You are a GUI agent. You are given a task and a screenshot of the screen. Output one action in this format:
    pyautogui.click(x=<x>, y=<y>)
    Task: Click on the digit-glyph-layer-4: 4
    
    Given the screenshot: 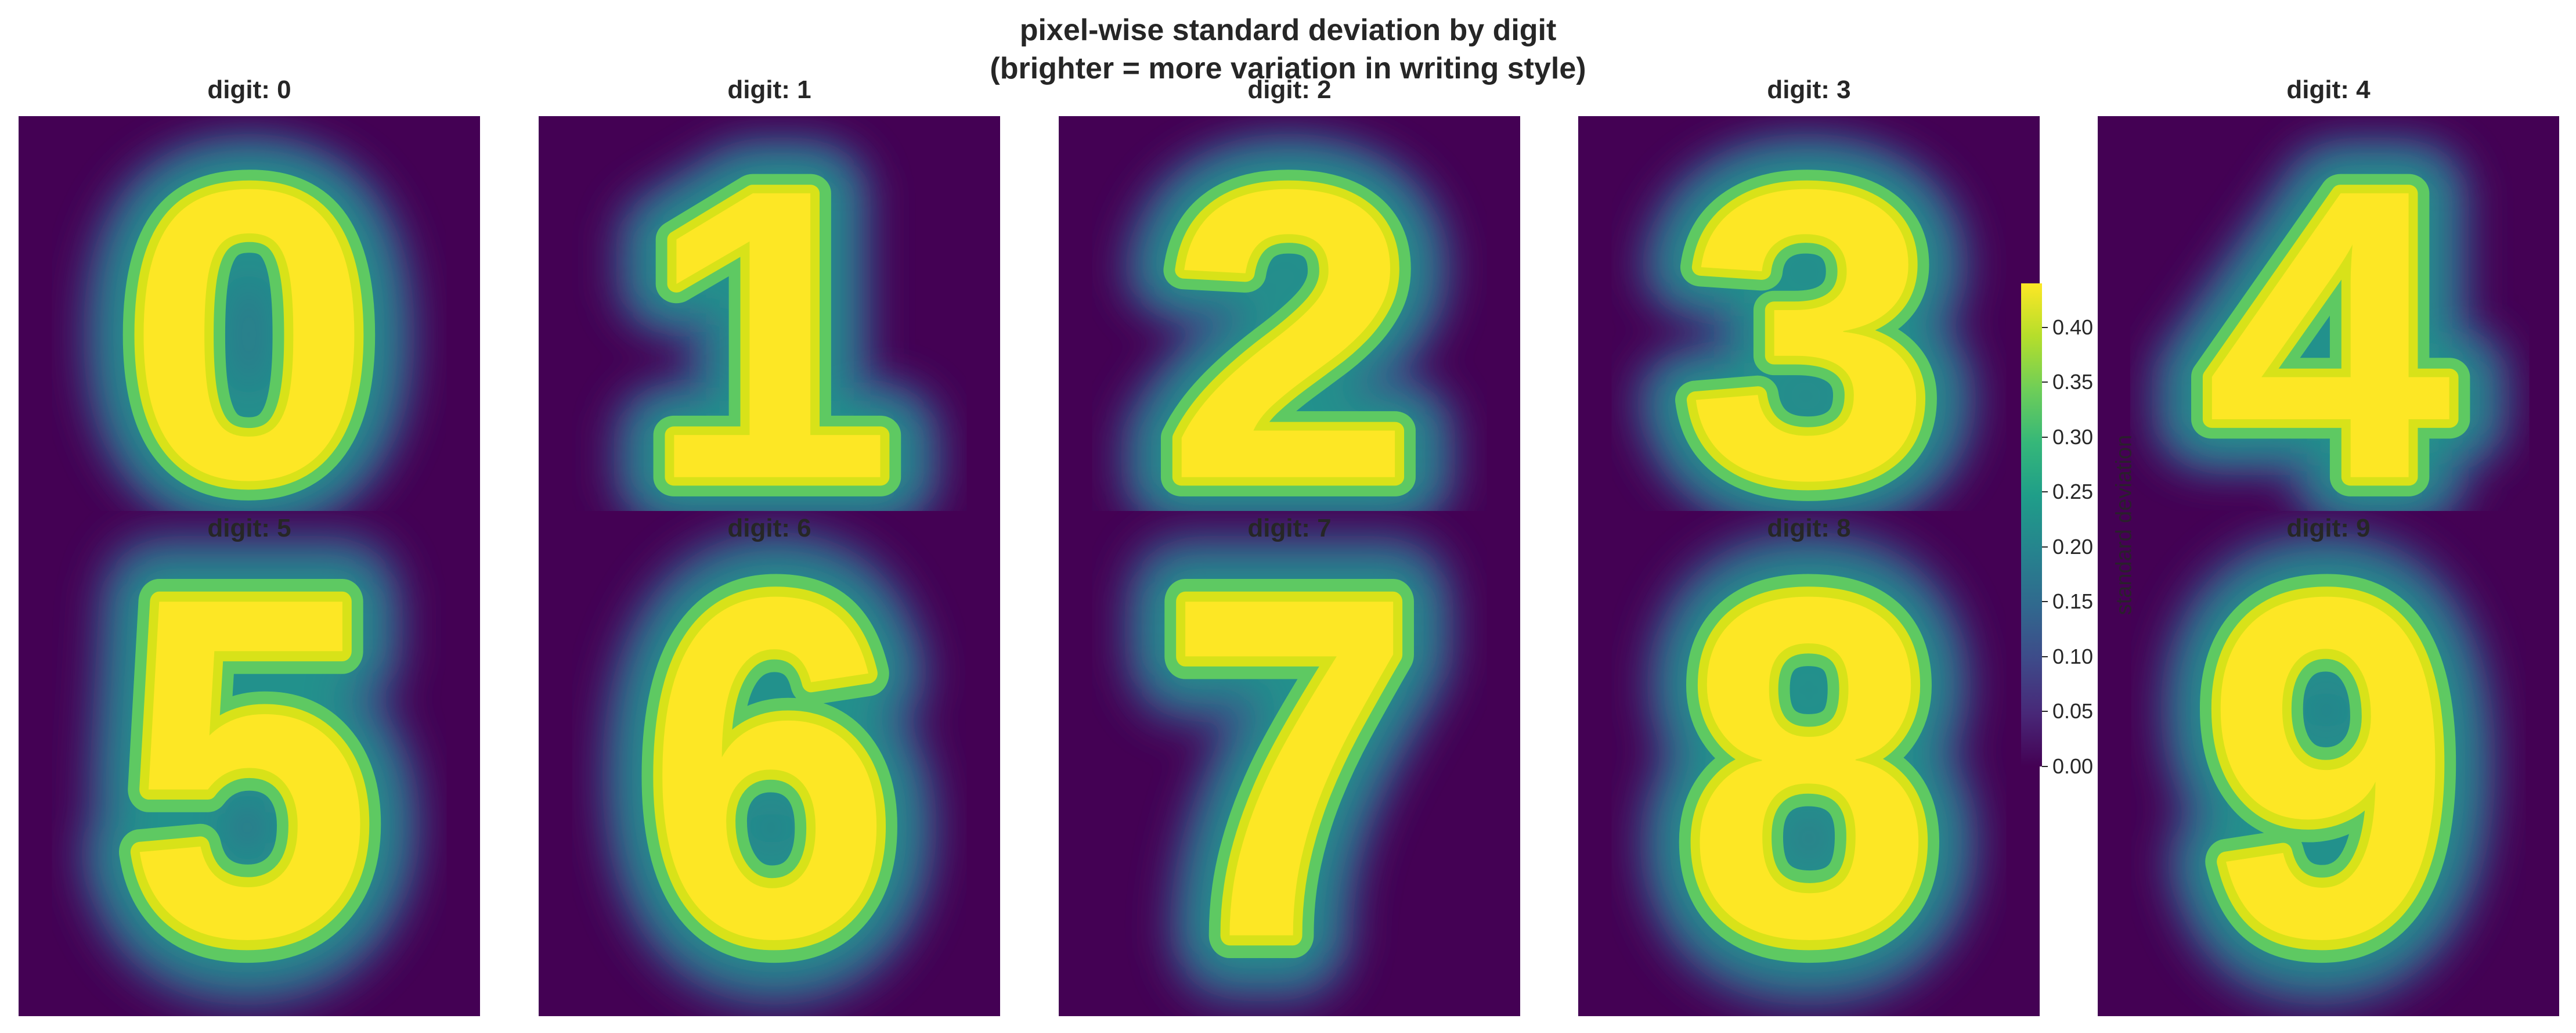 What is the action you would take?
    pyautogui.click(x=2330, y=331)
    